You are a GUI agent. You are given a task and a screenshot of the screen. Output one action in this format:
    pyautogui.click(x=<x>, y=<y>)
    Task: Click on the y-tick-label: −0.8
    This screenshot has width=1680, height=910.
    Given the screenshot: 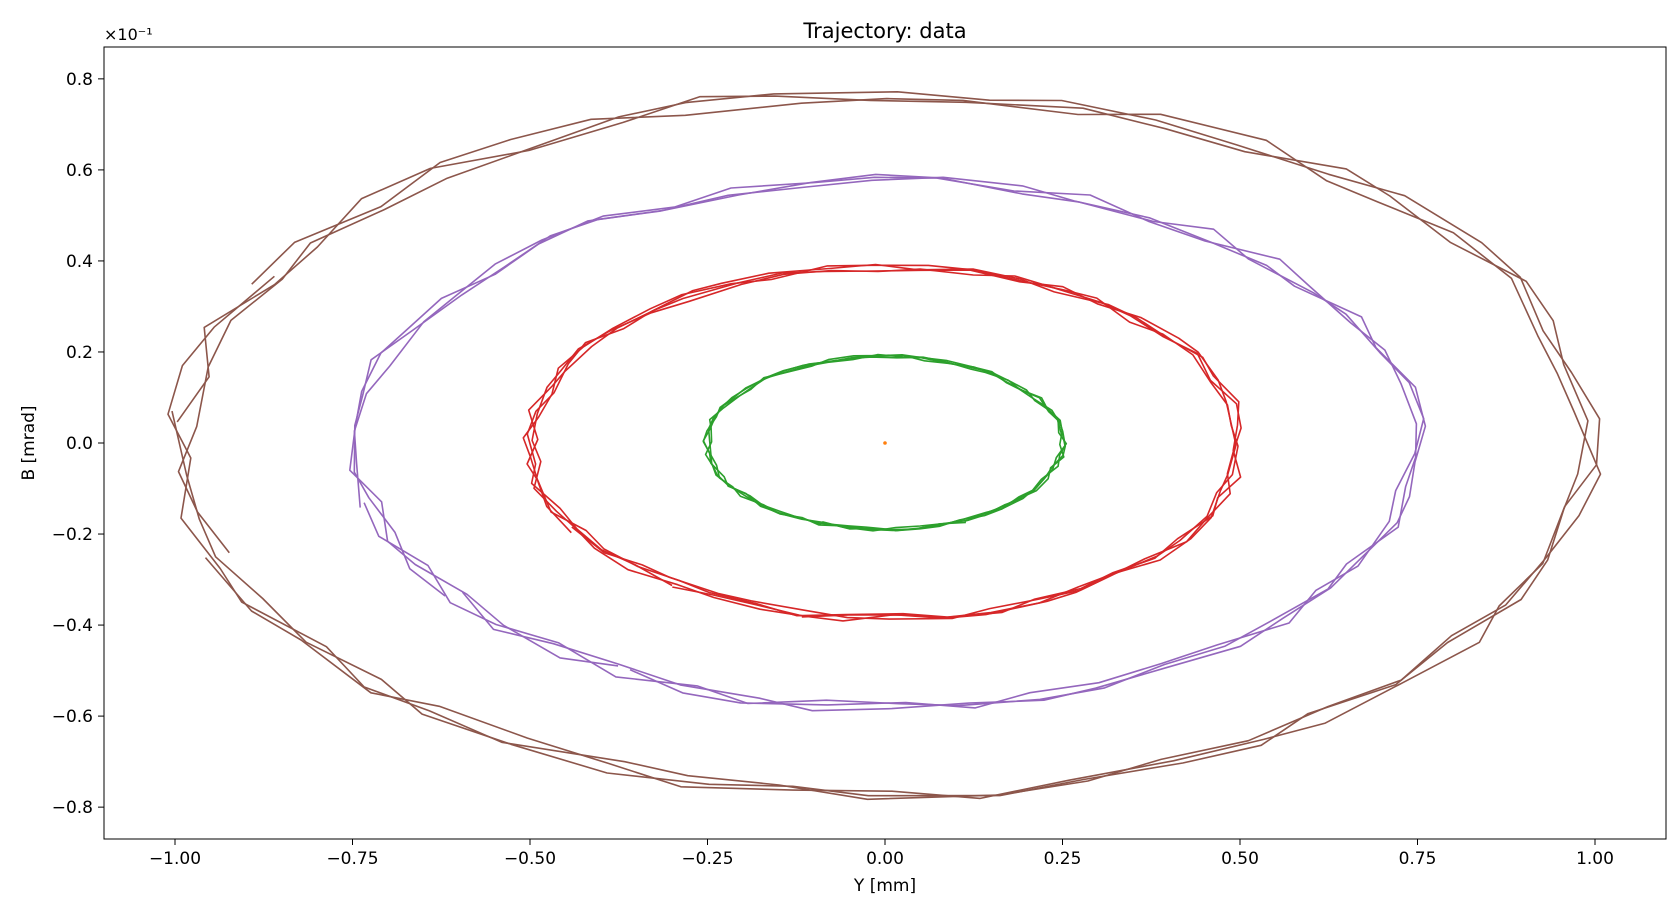 What is the action you would take?
    pyautogui.click(x=72, y=808)
    